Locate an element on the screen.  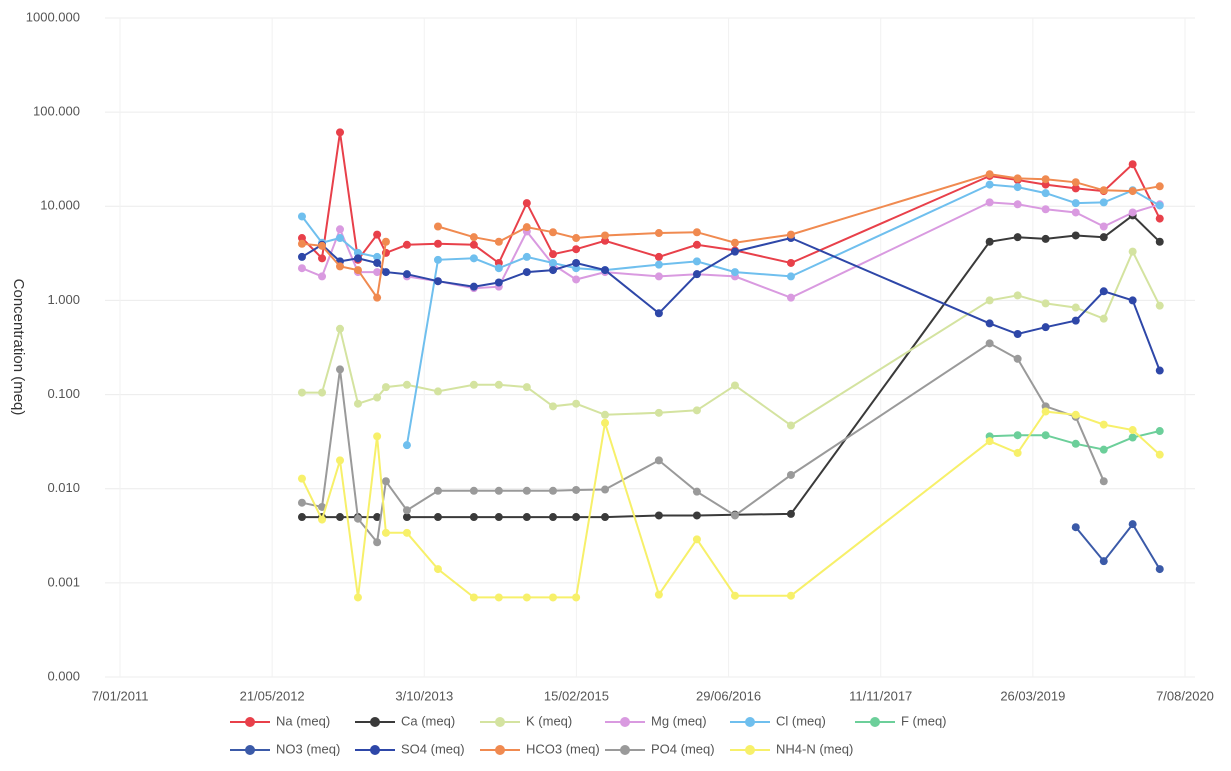
legend-label: K (meq) is located at coordinates (549, 720).